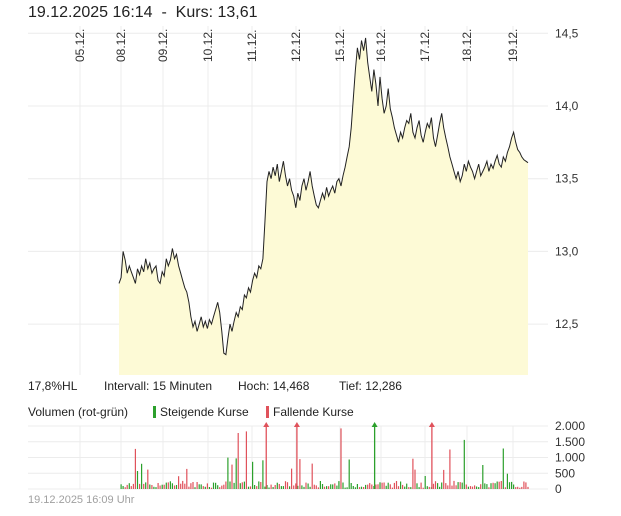  I want to click on header-price-label: Kurs:, so click(194, 12).